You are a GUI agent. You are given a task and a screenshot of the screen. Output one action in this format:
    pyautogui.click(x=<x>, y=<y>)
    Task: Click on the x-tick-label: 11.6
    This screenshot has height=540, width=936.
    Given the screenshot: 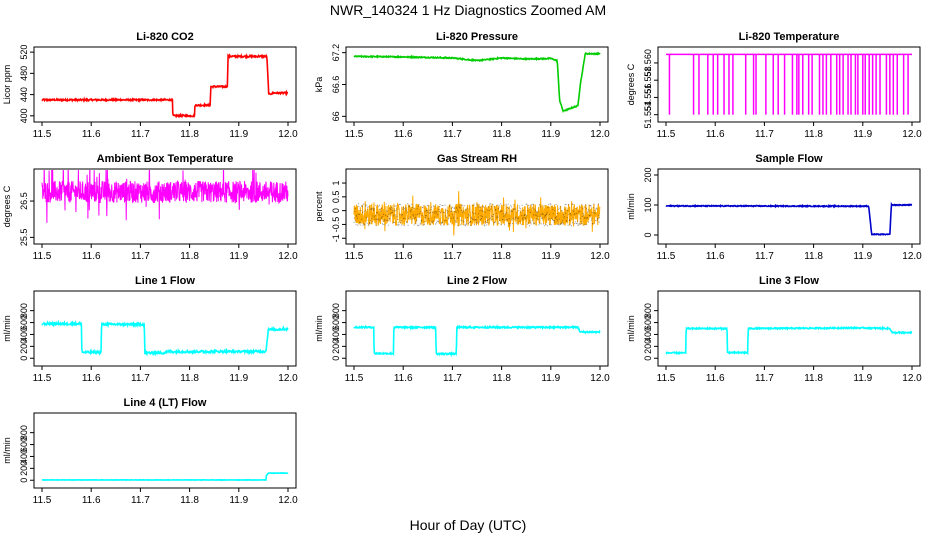 What is the action you would take?
    pyautogui.click(x=403, y=134)
    